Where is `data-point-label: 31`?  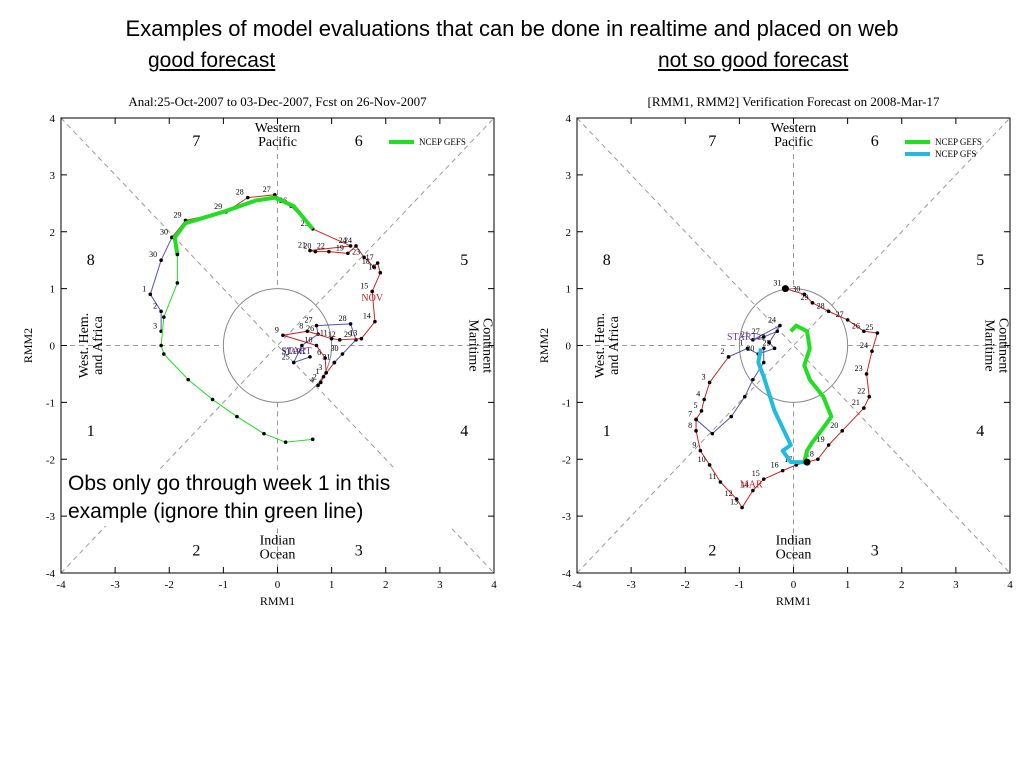
data-point-label: 31 is located at coordinates (777, 283).